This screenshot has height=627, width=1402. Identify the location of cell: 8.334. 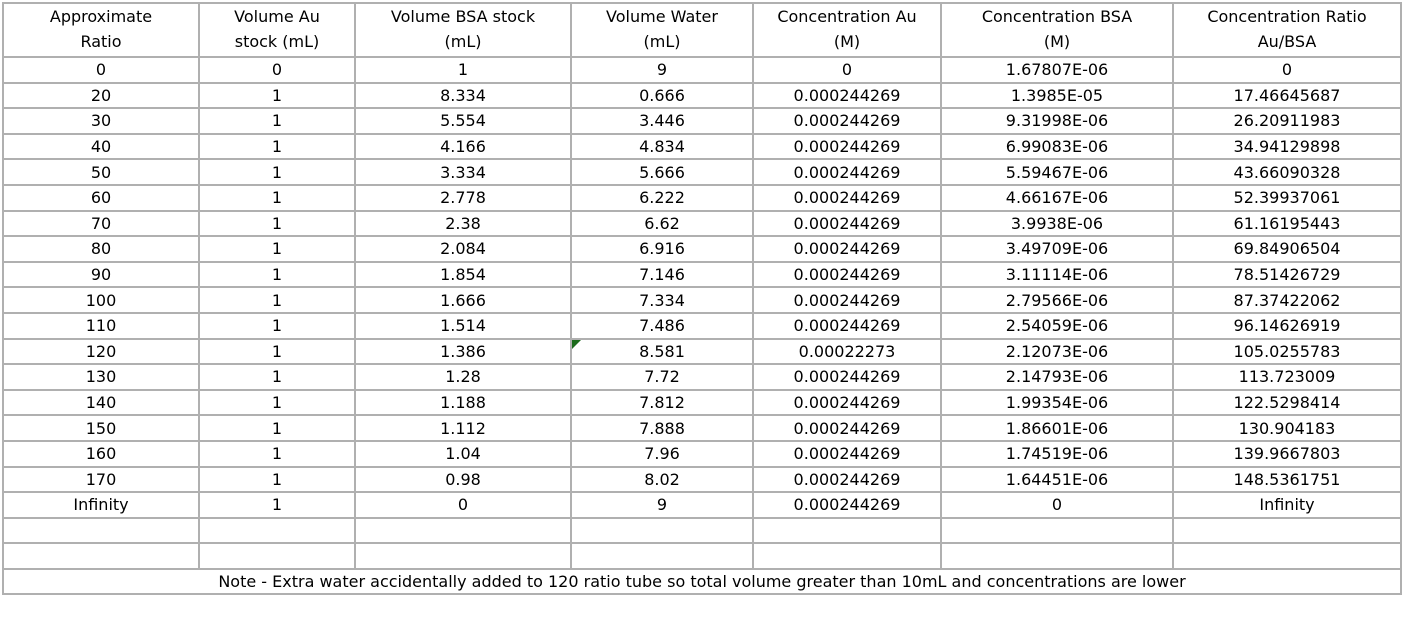
(463, 95).